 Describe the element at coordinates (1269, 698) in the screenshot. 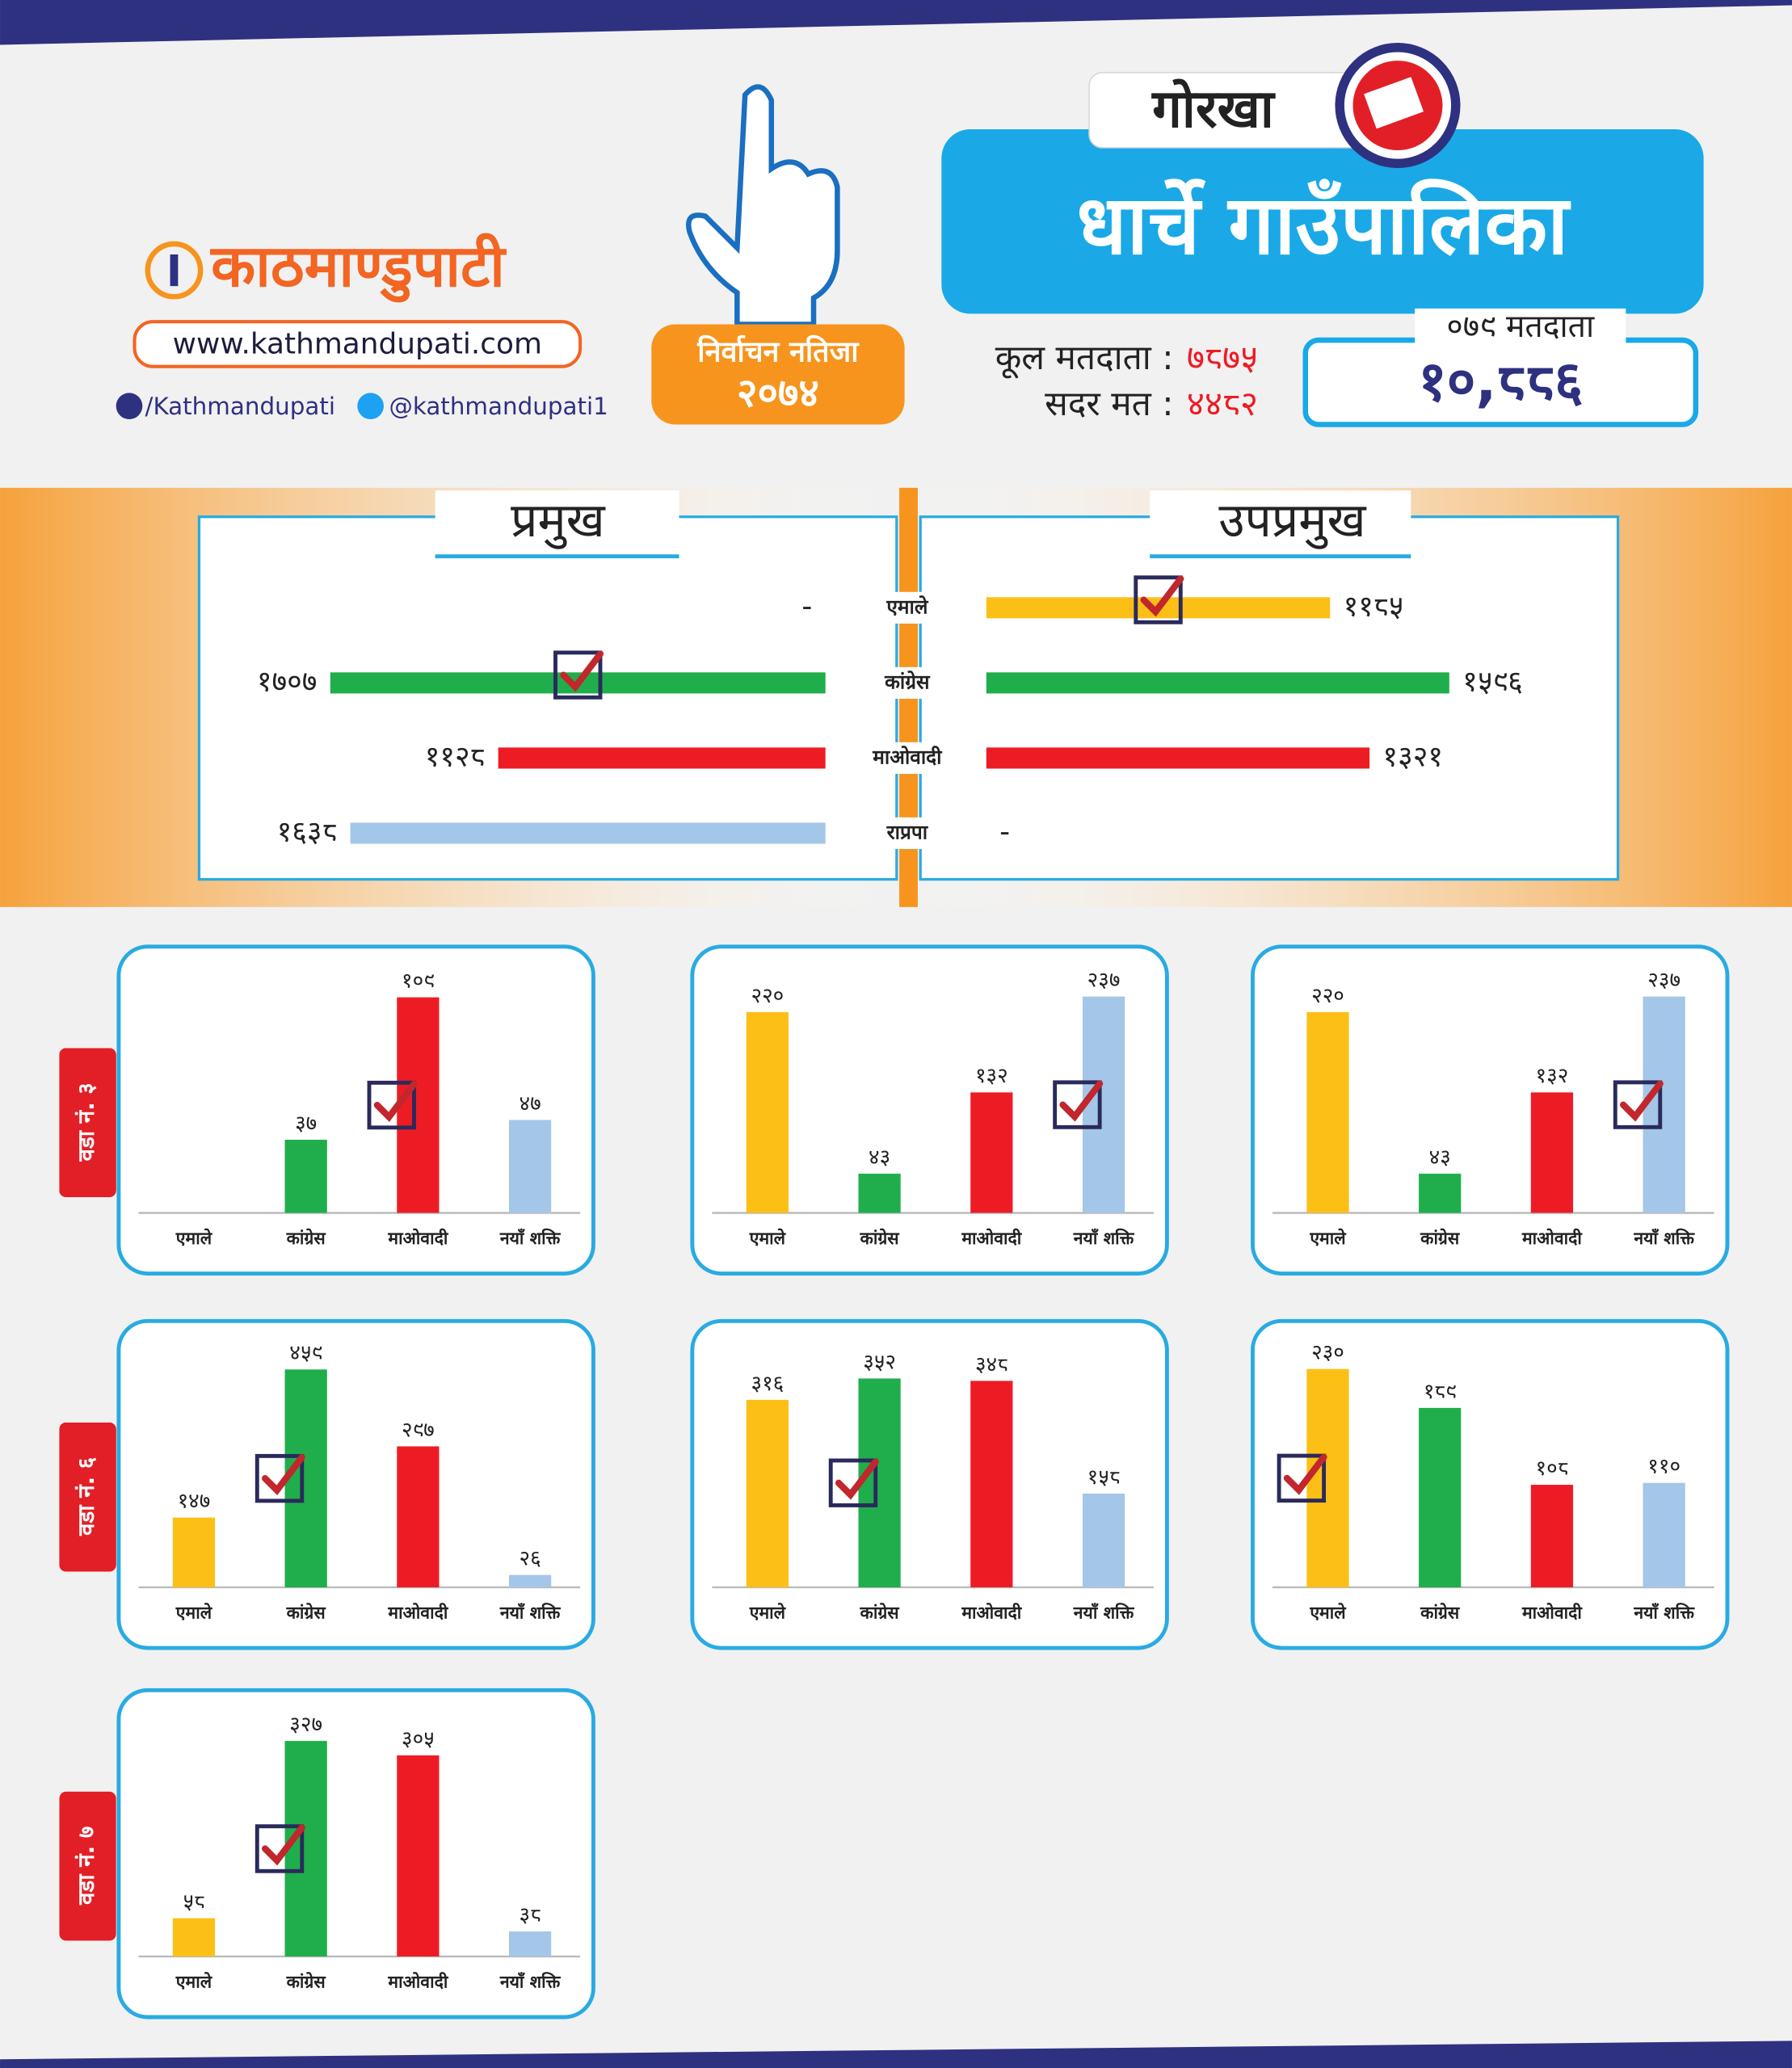

I see `deputy-box` at that location.